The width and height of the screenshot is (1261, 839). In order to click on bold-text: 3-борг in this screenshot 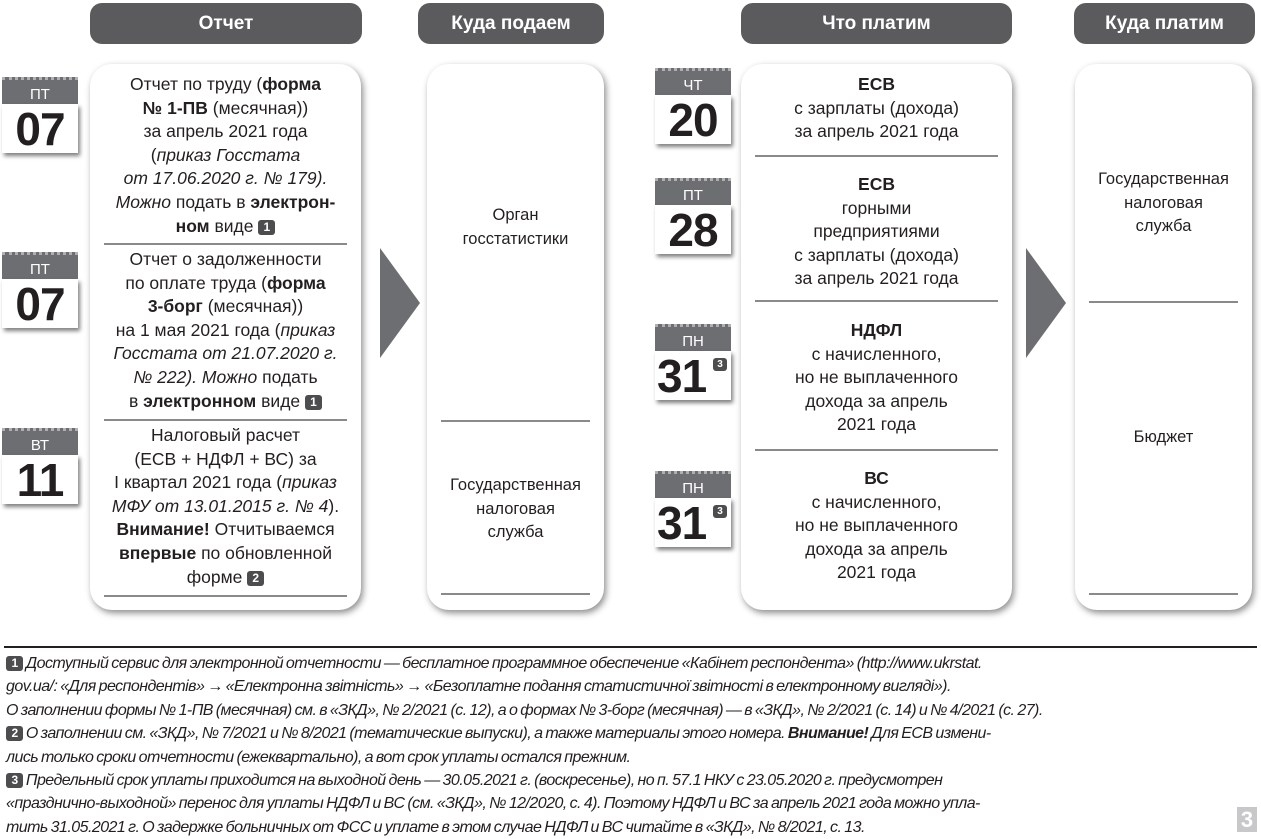, I will do `click(175, 306)`.